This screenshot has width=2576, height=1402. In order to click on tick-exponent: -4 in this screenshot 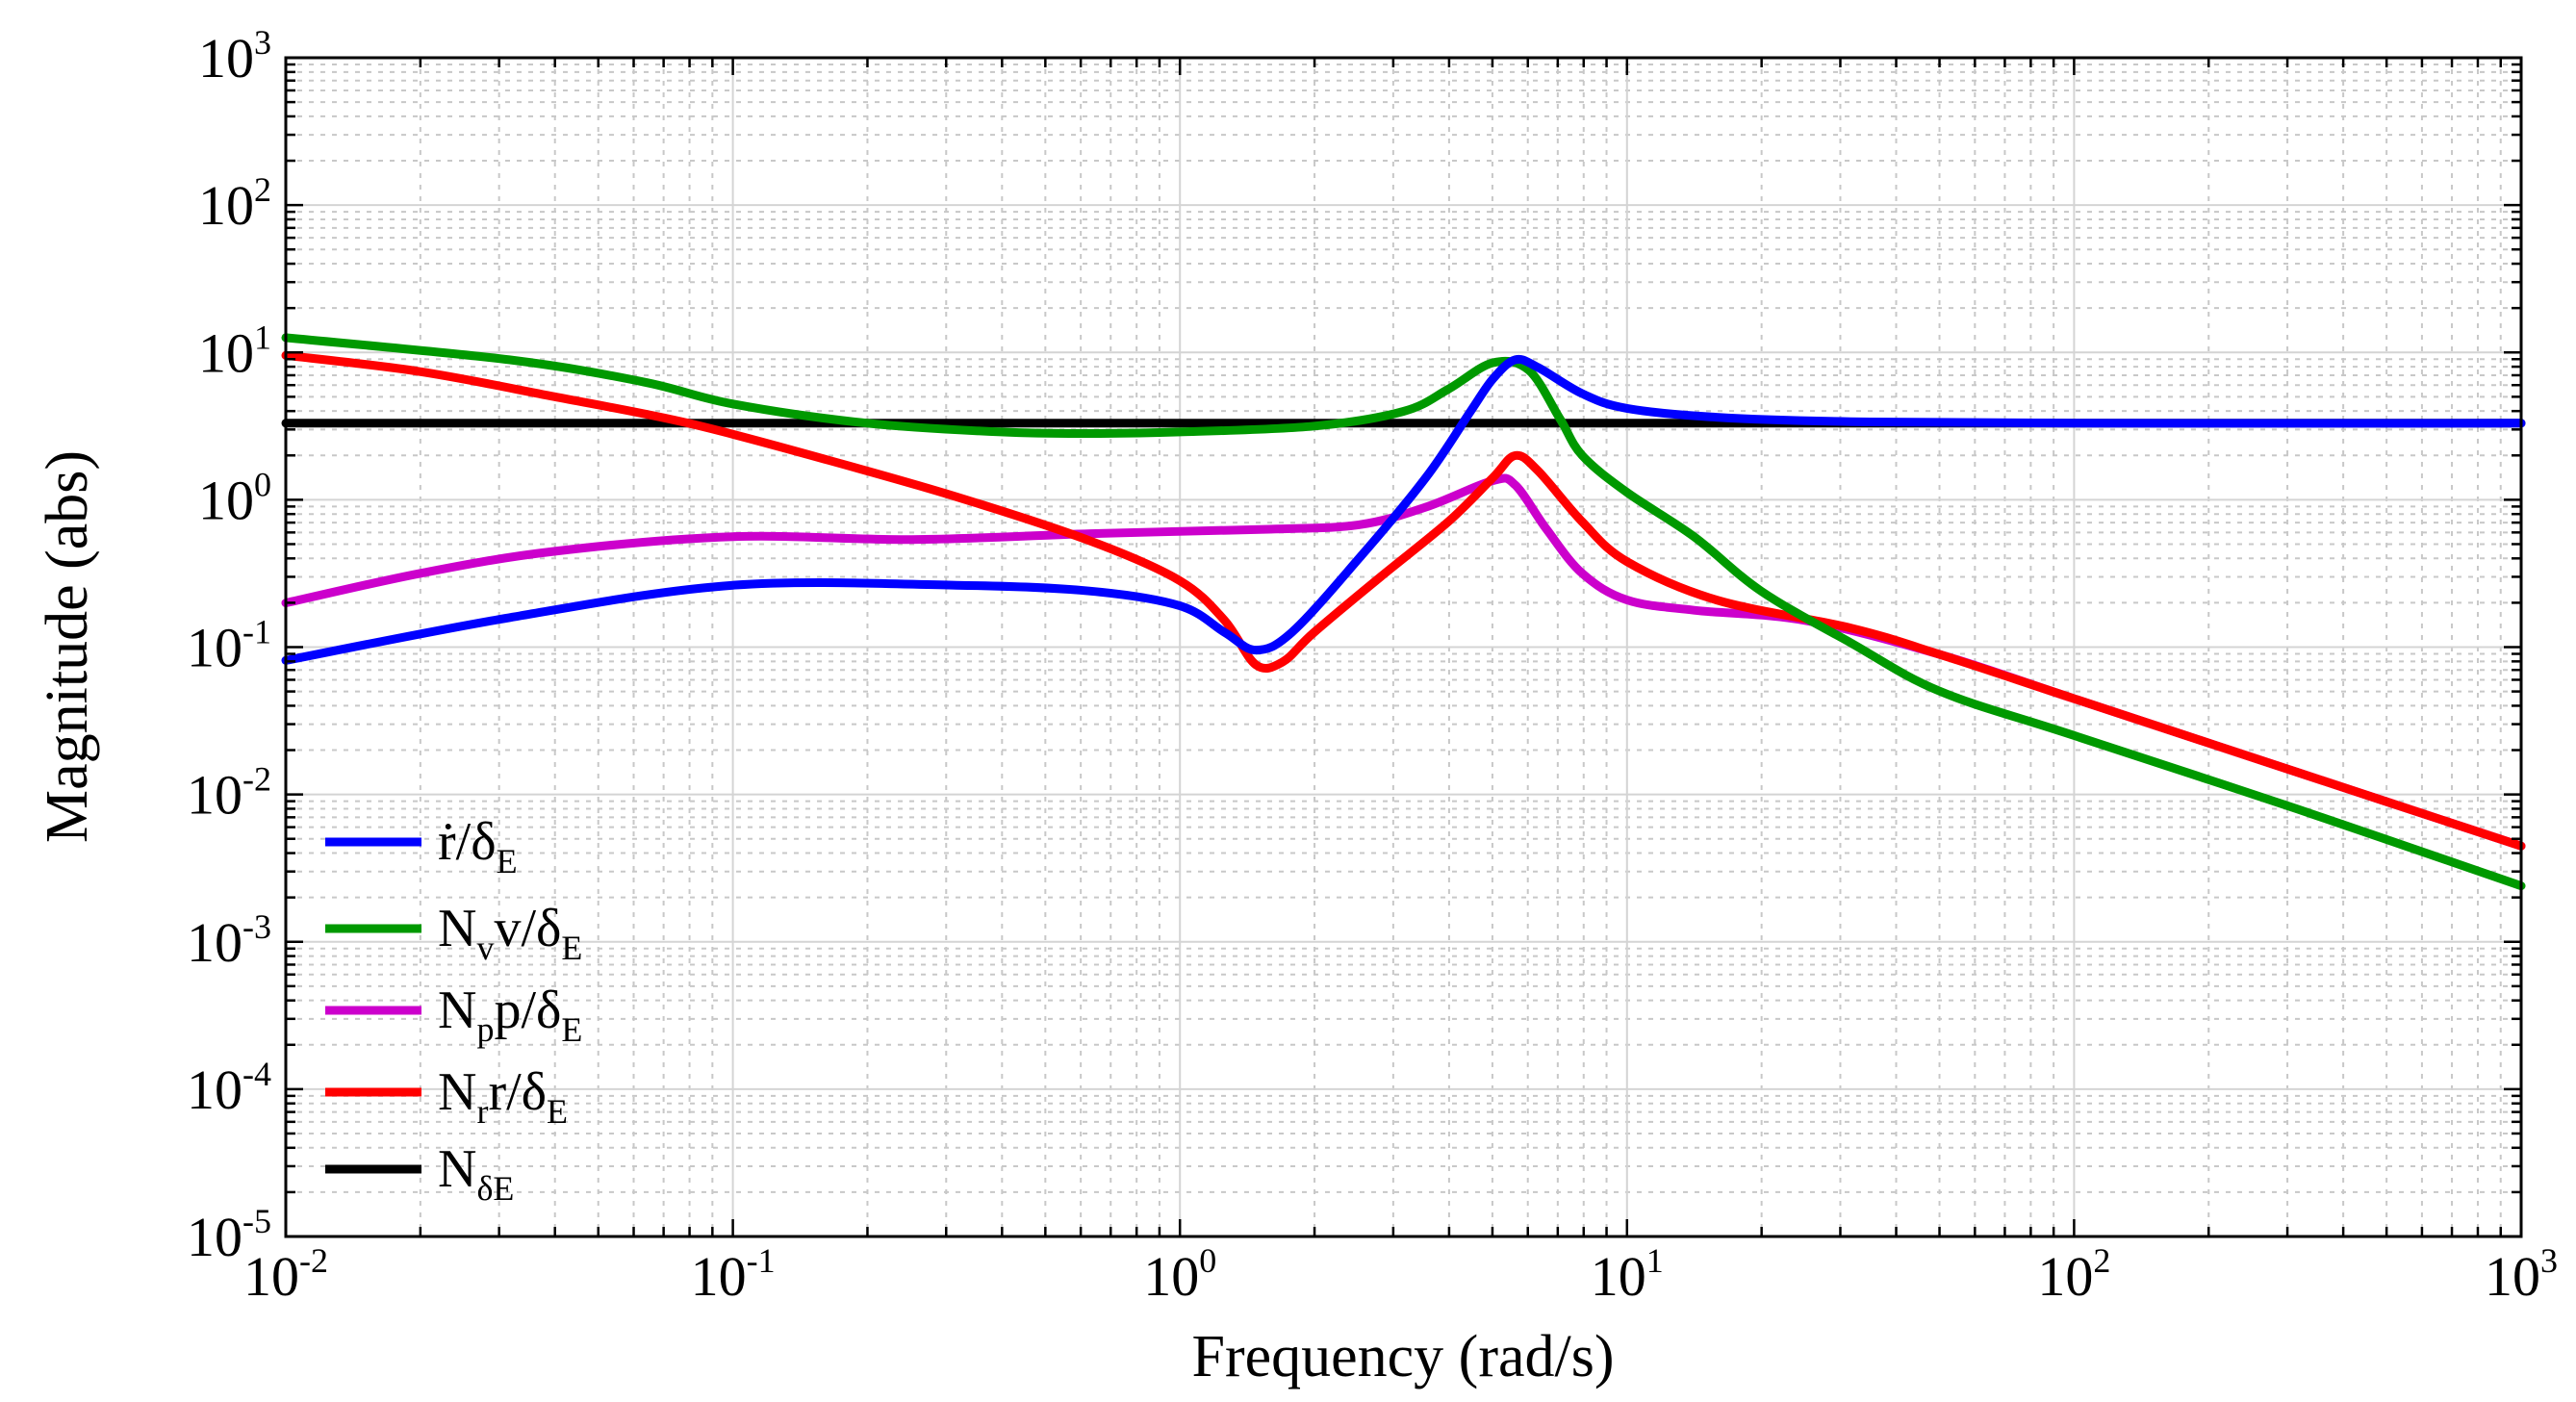, I will do `click(256, 1074)`.